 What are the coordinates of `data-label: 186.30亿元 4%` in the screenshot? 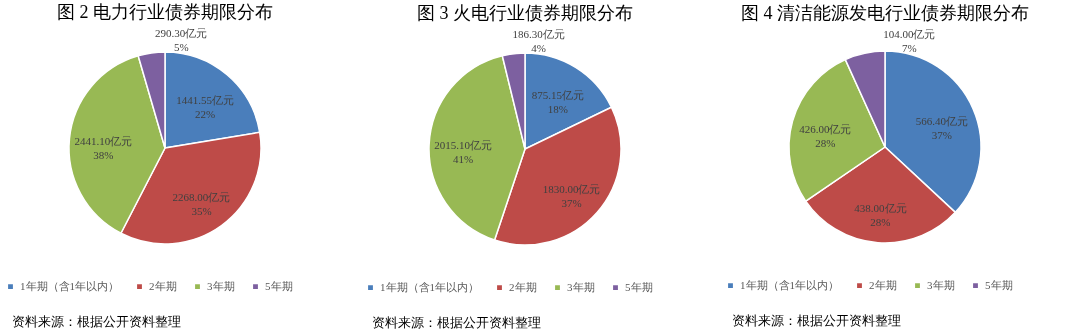 It's located at (538, 40).